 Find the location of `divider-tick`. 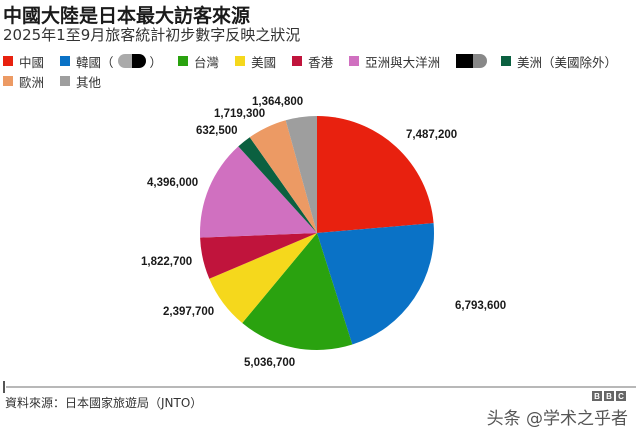

divider-tick is located at coordinates (4, 387).